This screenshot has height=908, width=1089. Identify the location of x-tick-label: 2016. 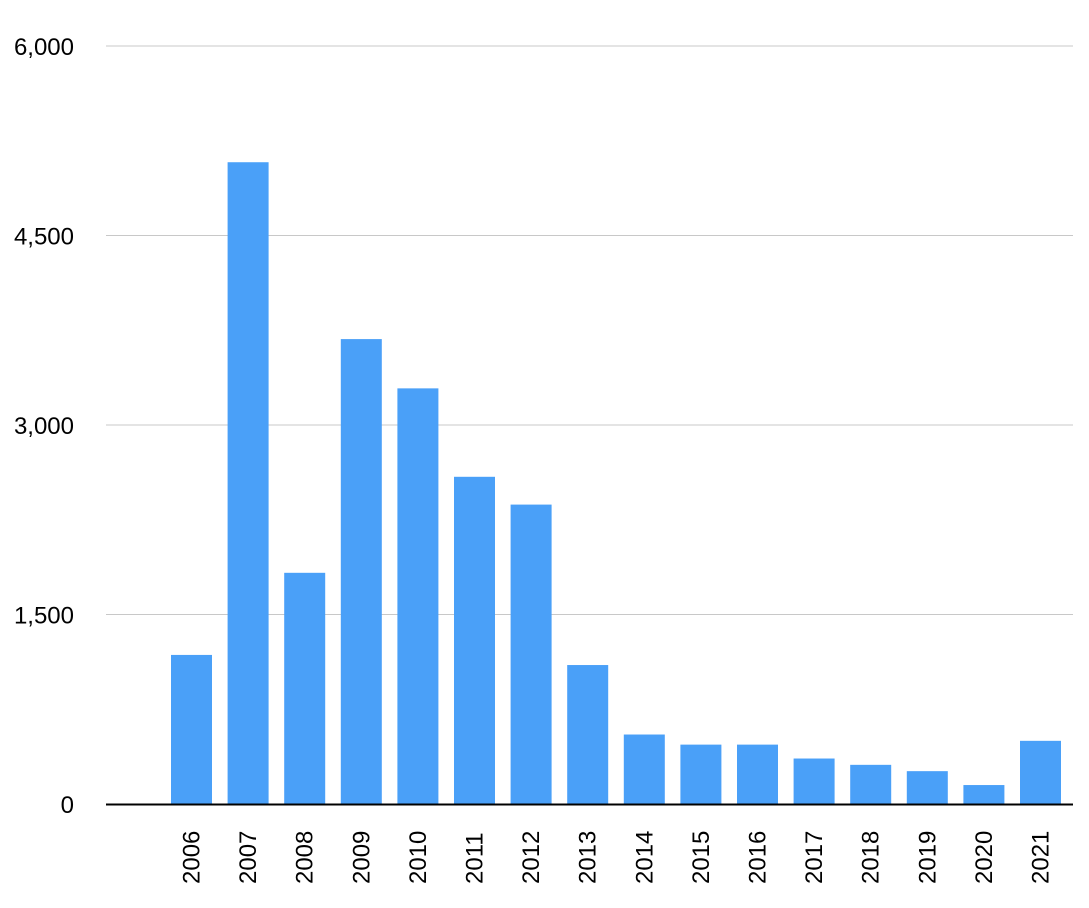
(758, 857).